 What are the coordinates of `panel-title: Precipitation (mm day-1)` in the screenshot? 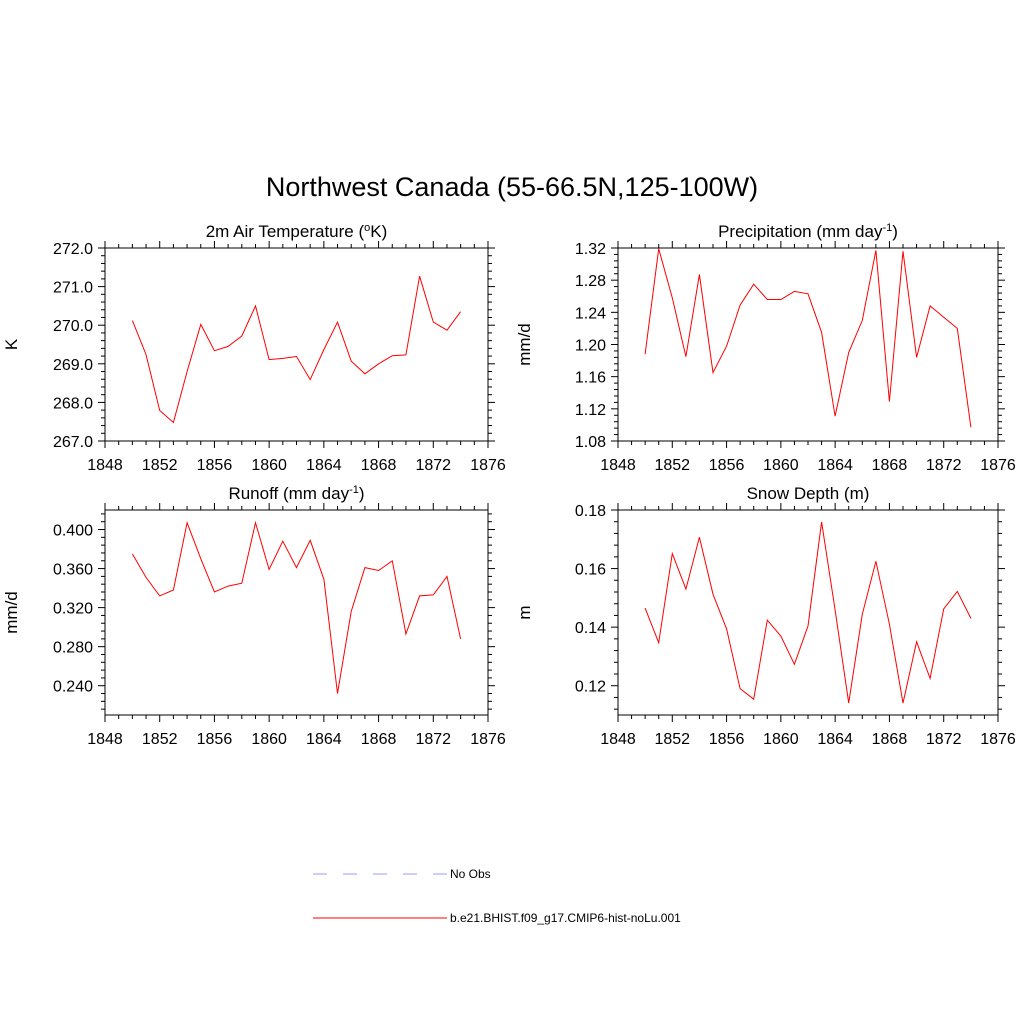 It's located at (808, 231).